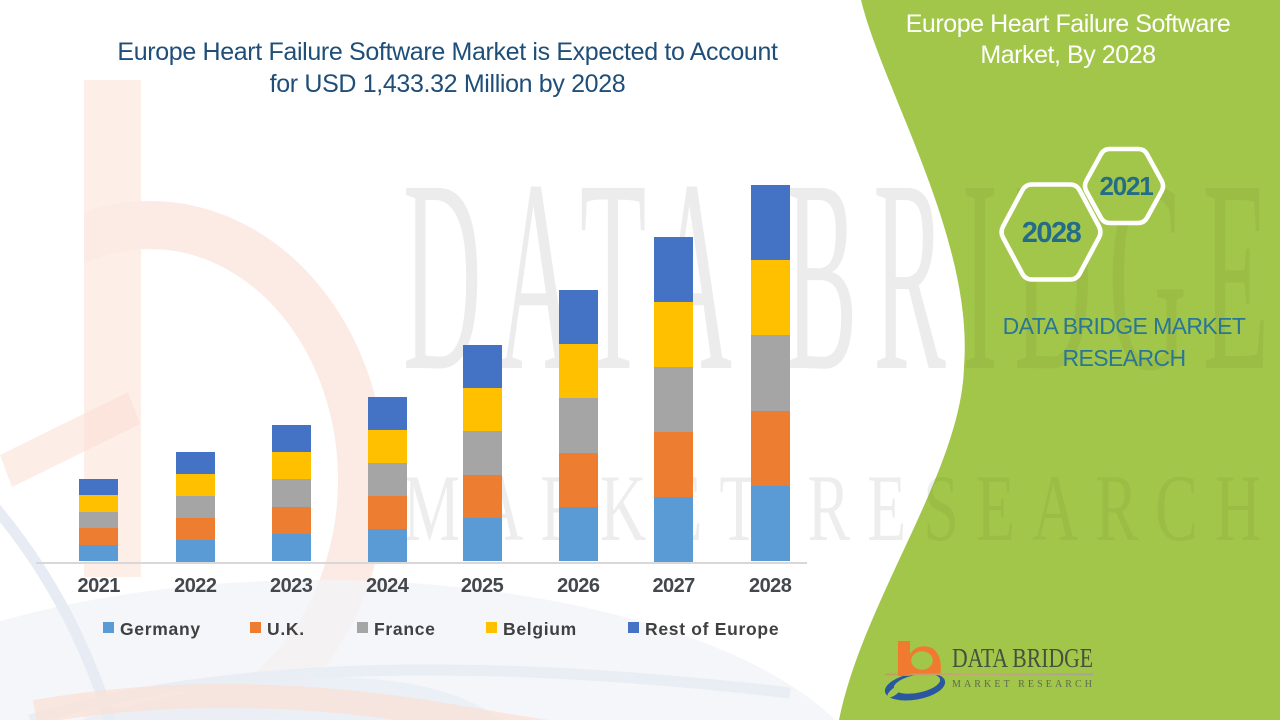 The height and width of the screenshot is (720, 1280). Describe the element at coordinates (1052, 233) in the screenshot. I see `svg-text: 2028` at that location.